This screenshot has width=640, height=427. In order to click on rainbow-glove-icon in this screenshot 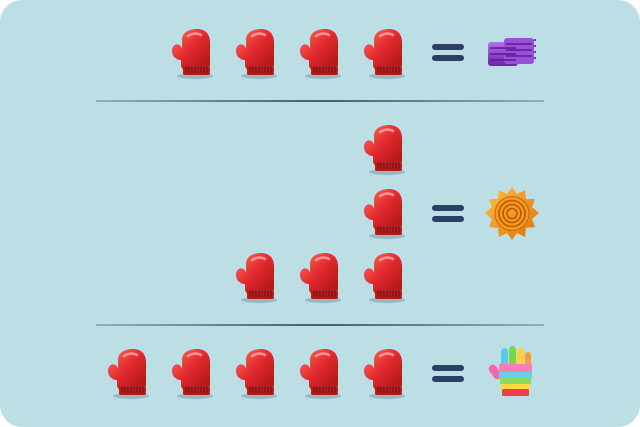, I will do `click(510, 371)`.